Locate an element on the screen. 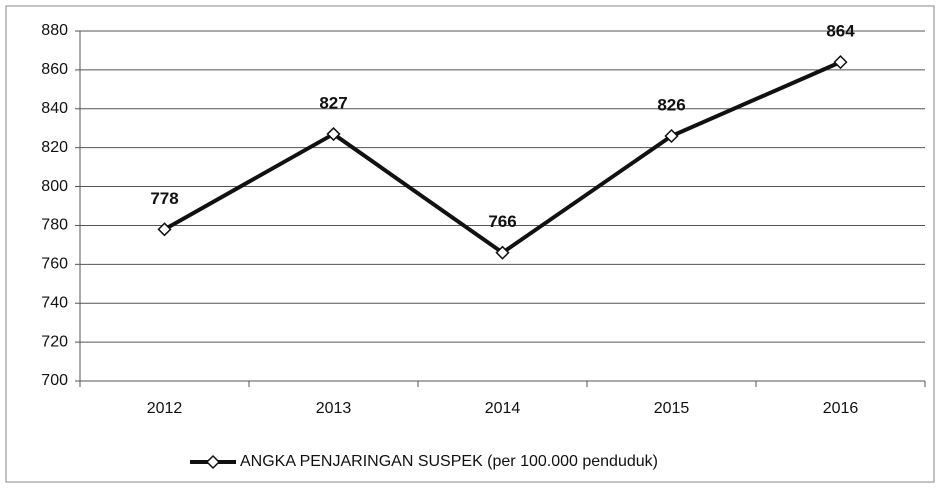 The image size is (940, 488). y-tick-label: 820 is located at coordinates (54, 147).